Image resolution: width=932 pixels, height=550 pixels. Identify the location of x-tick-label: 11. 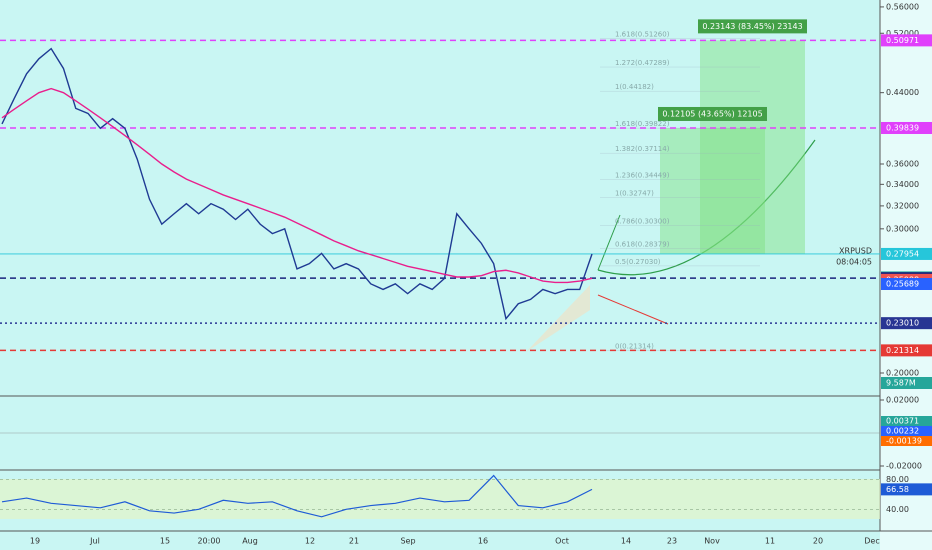
(770, 541).